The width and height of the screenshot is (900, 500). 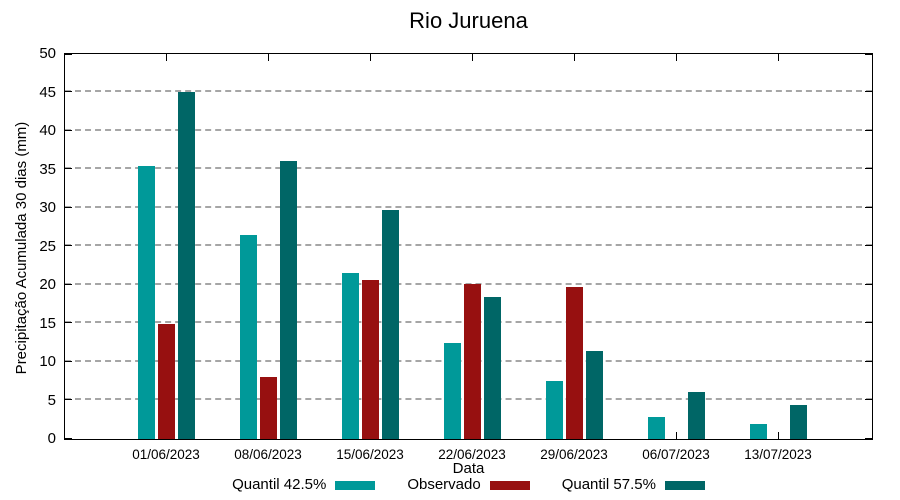 I want to click on x-tick-label: 15/06/2023, so click(x=370, y=454).